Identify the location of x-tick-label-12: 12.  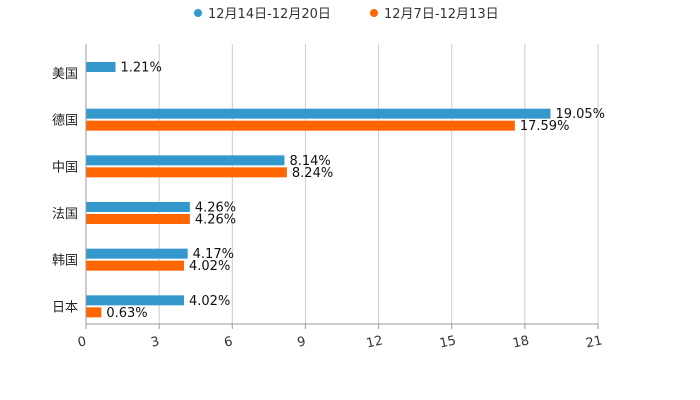
(374, 342).